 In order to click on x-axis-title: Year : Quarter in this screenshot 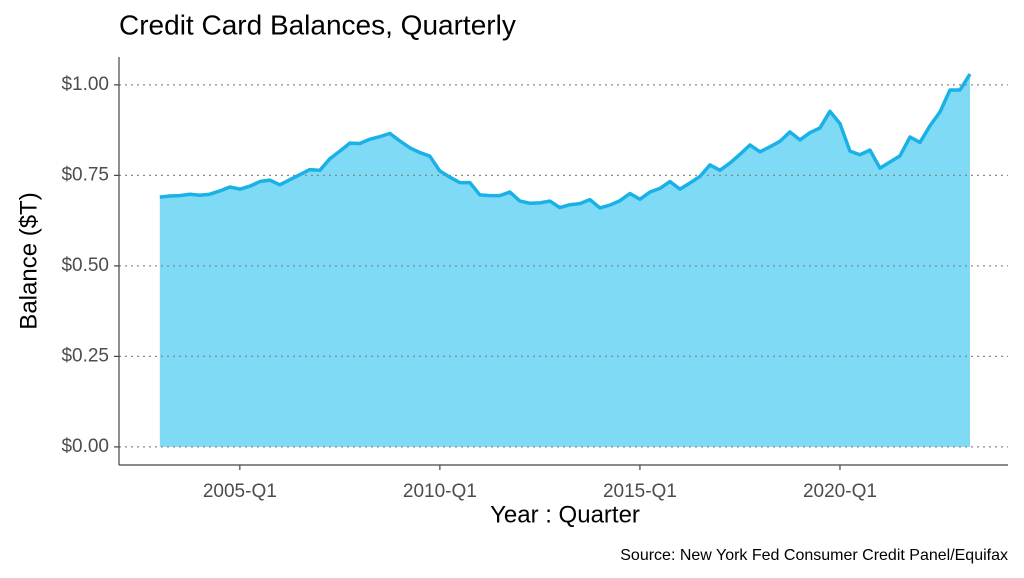, I will do `click(565, 514)`.